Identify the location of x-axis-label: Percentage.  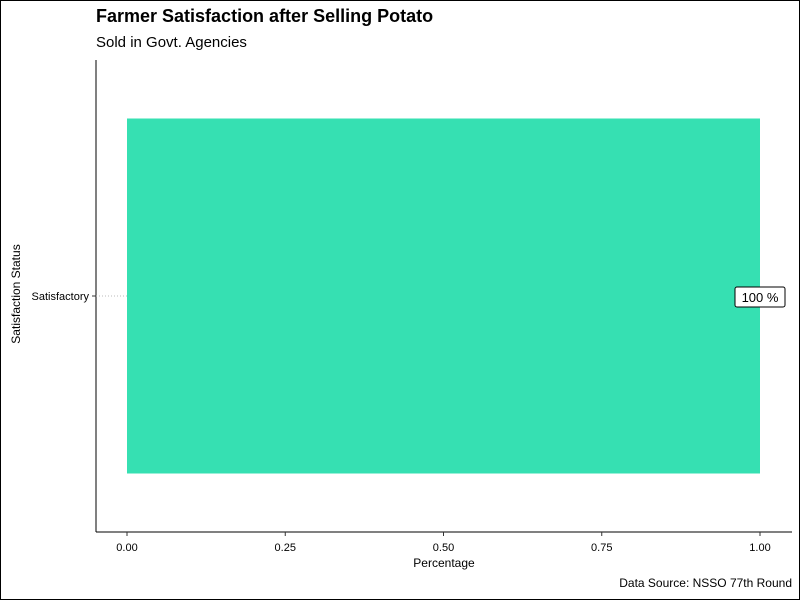
(444, 563).